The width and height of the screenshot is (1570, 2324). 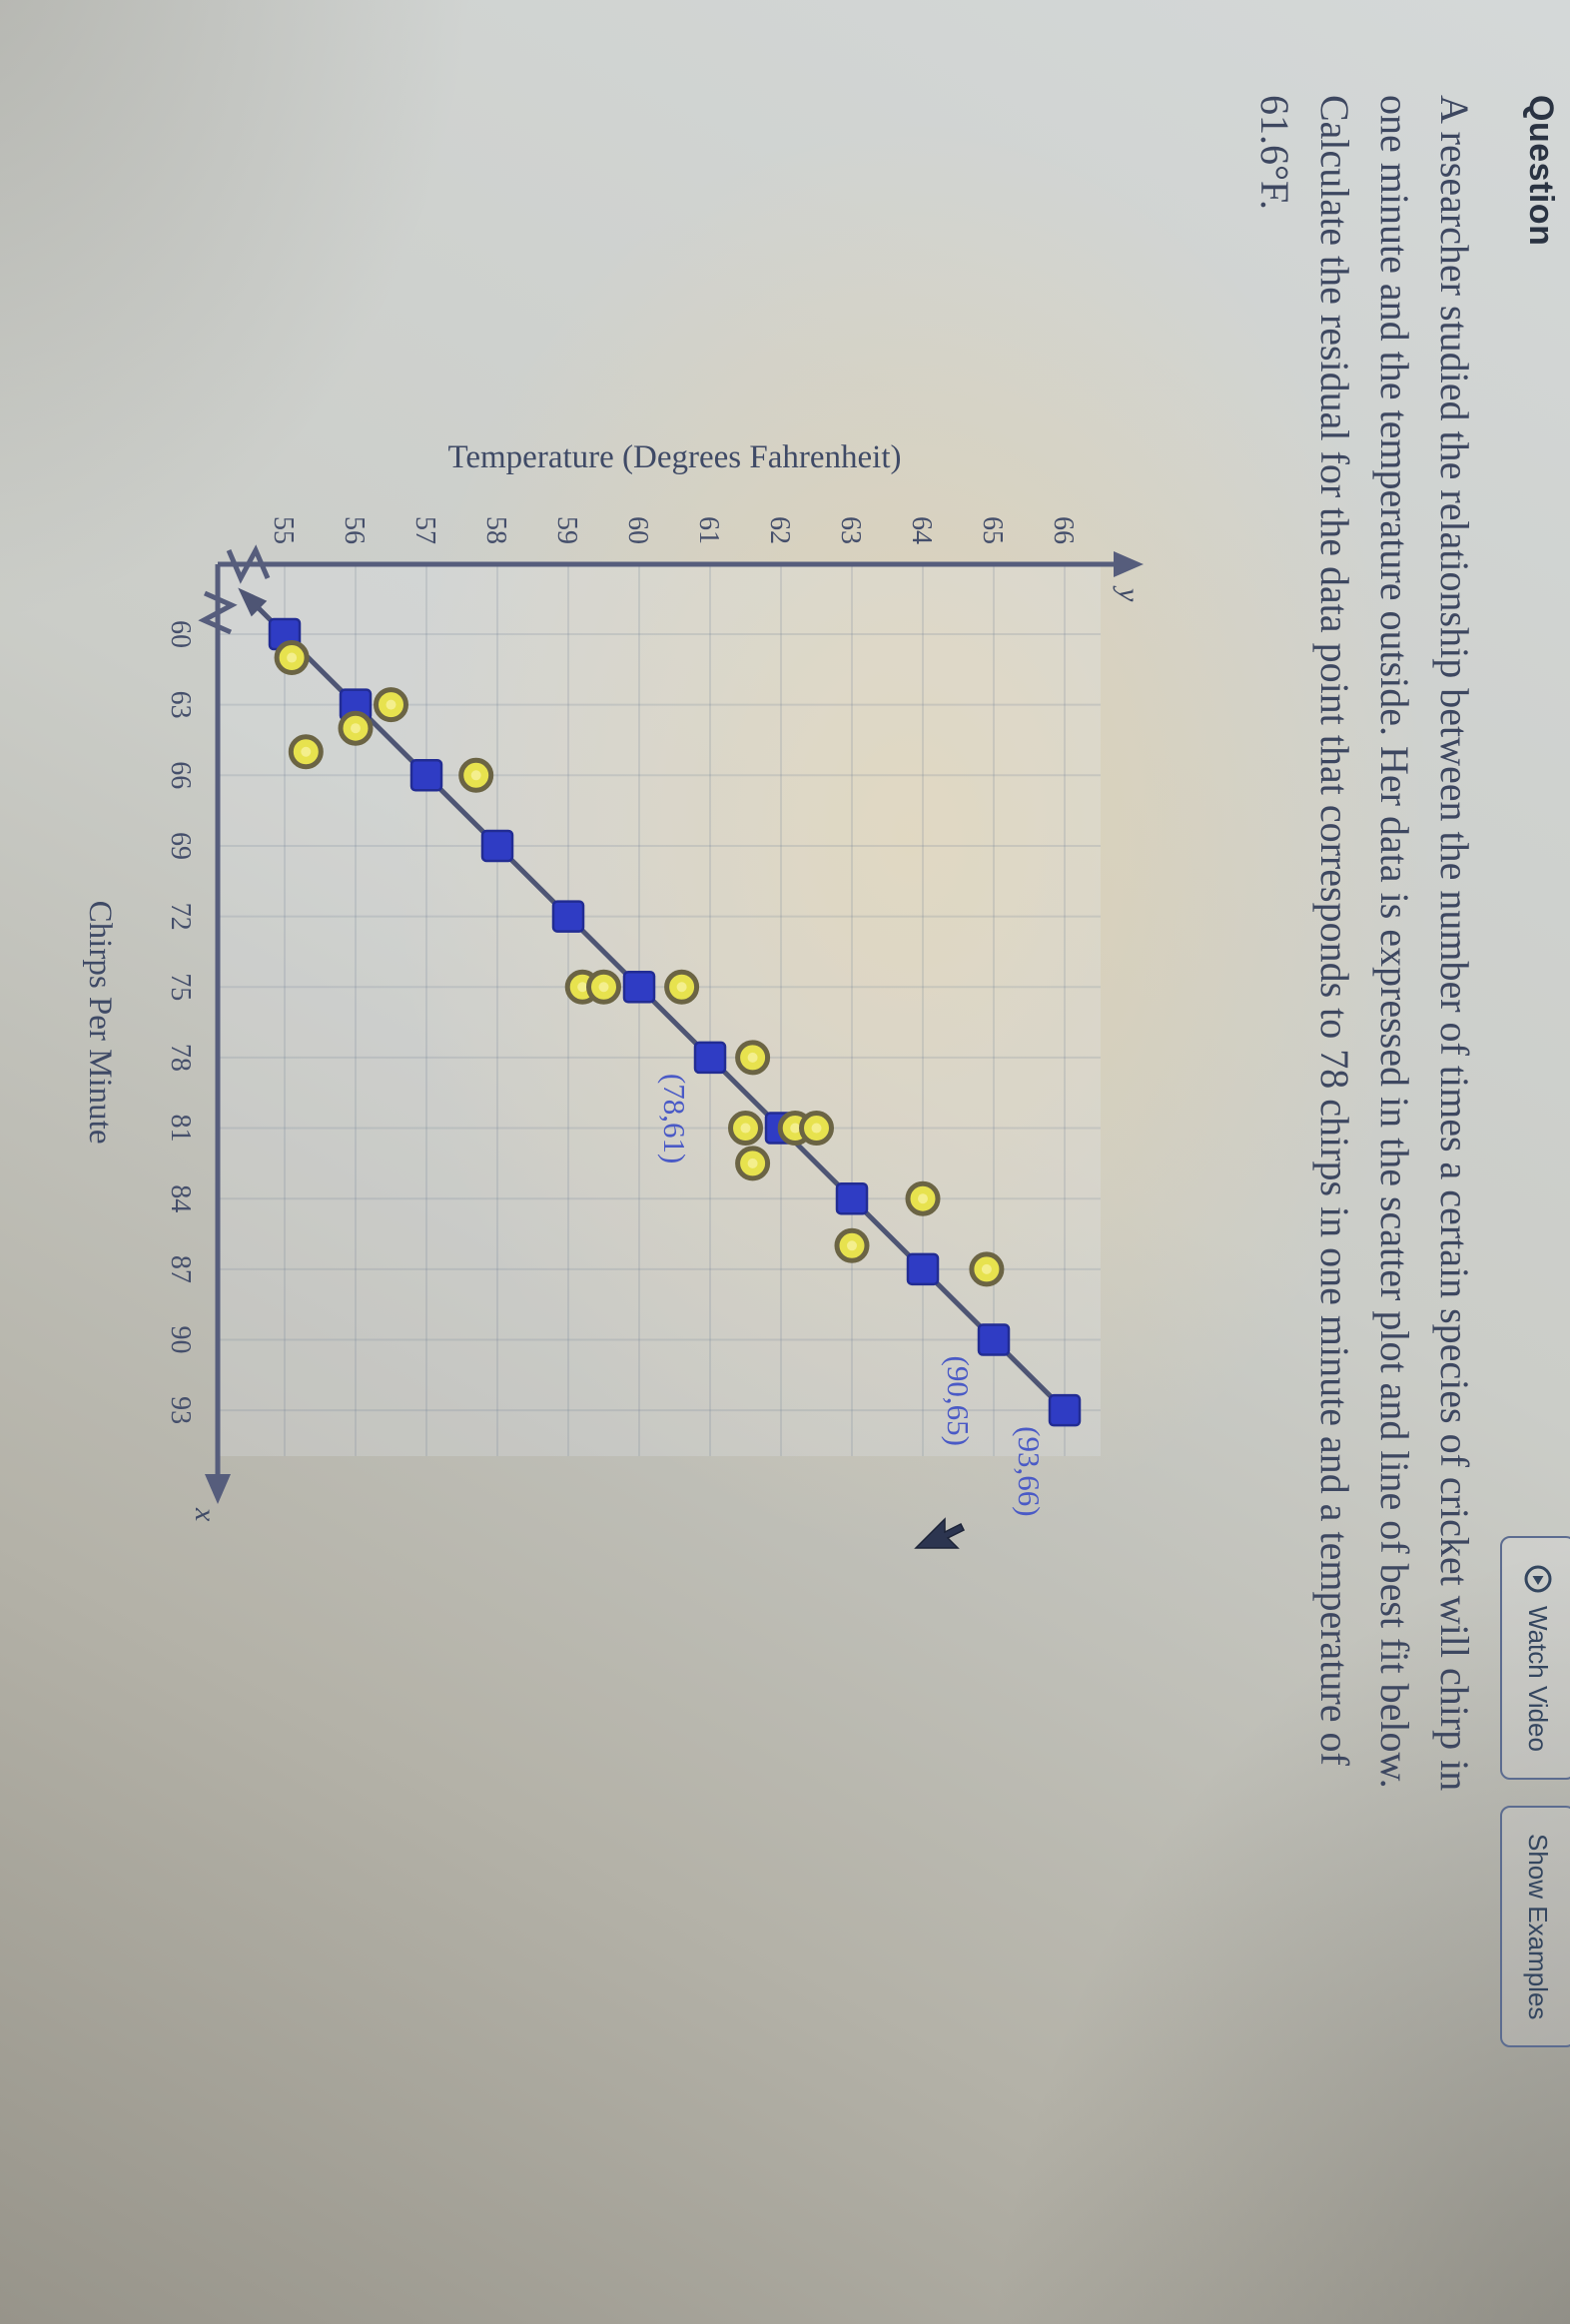 I want to click on point-label: (93,66), so click(x=1029, y=1471).